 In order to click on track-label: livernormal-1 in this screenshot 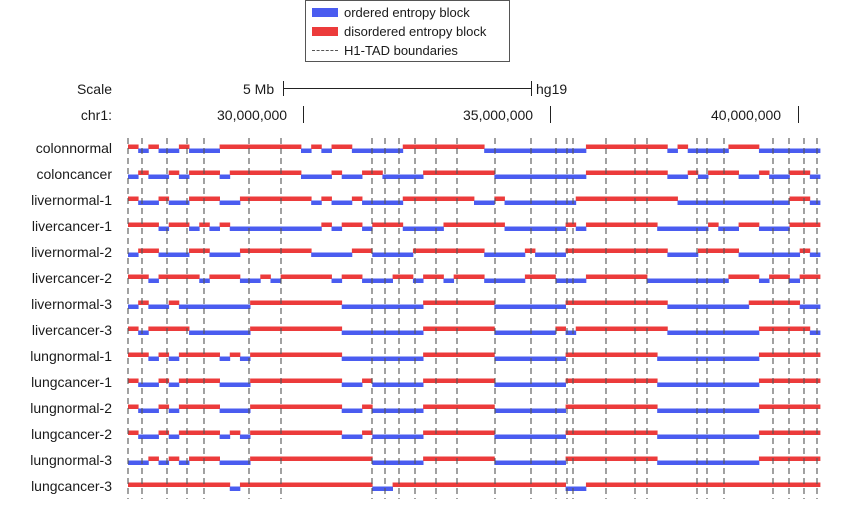, I will do `click(71, 200)`.